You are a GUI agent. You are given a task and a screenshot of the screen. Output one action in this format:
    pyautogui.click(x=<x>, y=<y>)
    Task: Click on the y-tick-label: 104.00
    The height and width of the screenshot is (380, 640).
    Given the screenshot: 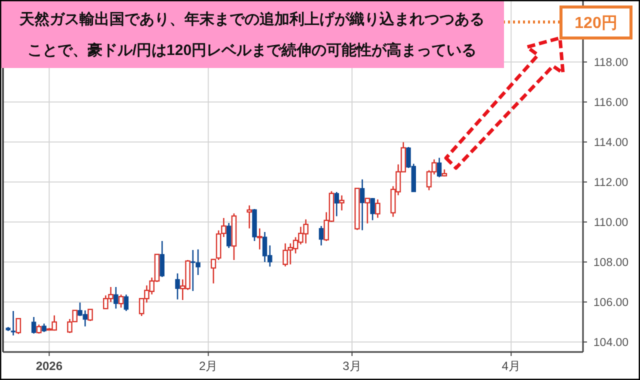 What is the action you would take?
    pyautogui.click(x=611, y=343)
    